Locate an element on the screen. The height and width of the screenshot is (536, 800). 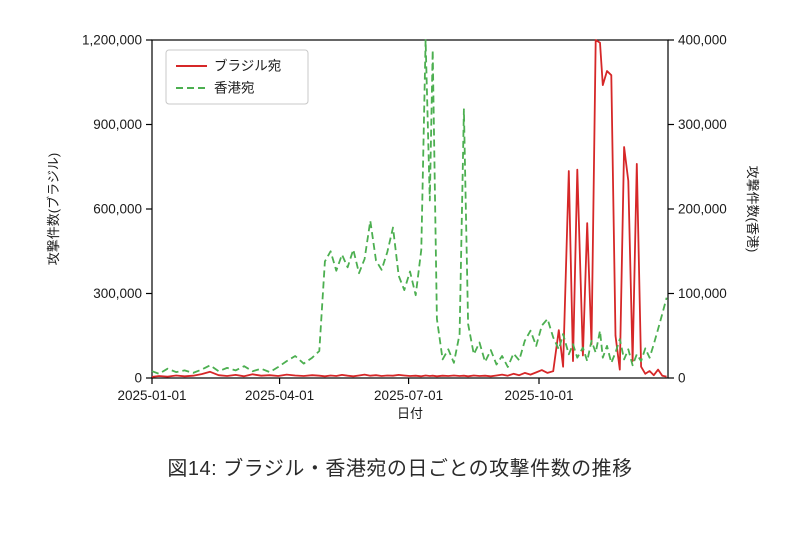
x-axis-tick-label: 2025-04-01 is located at coordinates (279, 395).